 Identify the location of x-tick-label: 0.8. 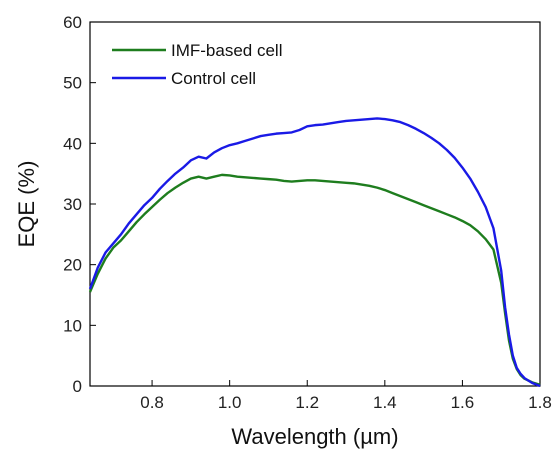
(152, 402).